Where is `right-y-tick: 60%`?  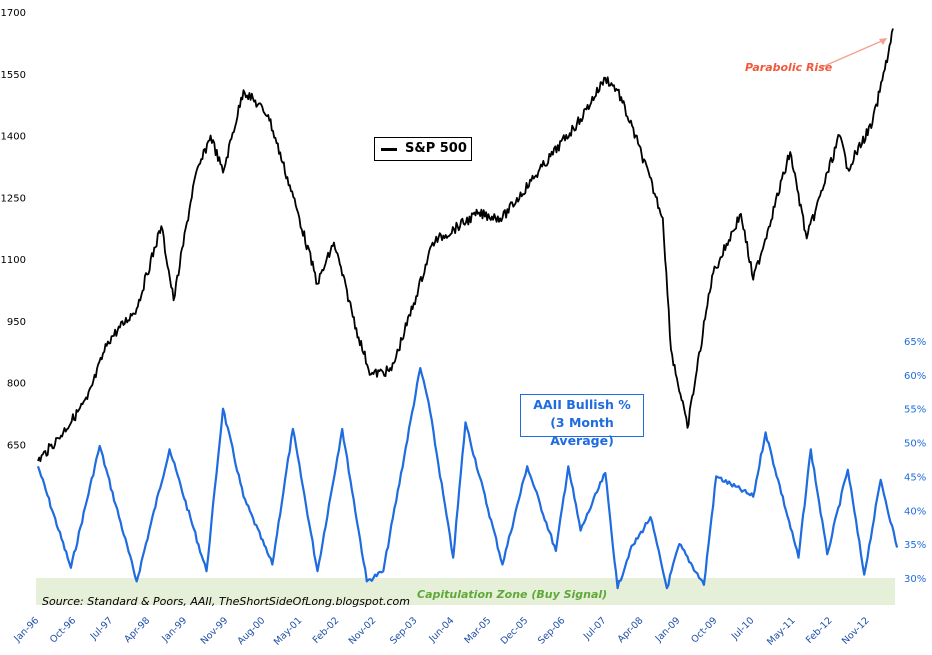
right-y-tick: 60% is located at coordinates (915, 376).